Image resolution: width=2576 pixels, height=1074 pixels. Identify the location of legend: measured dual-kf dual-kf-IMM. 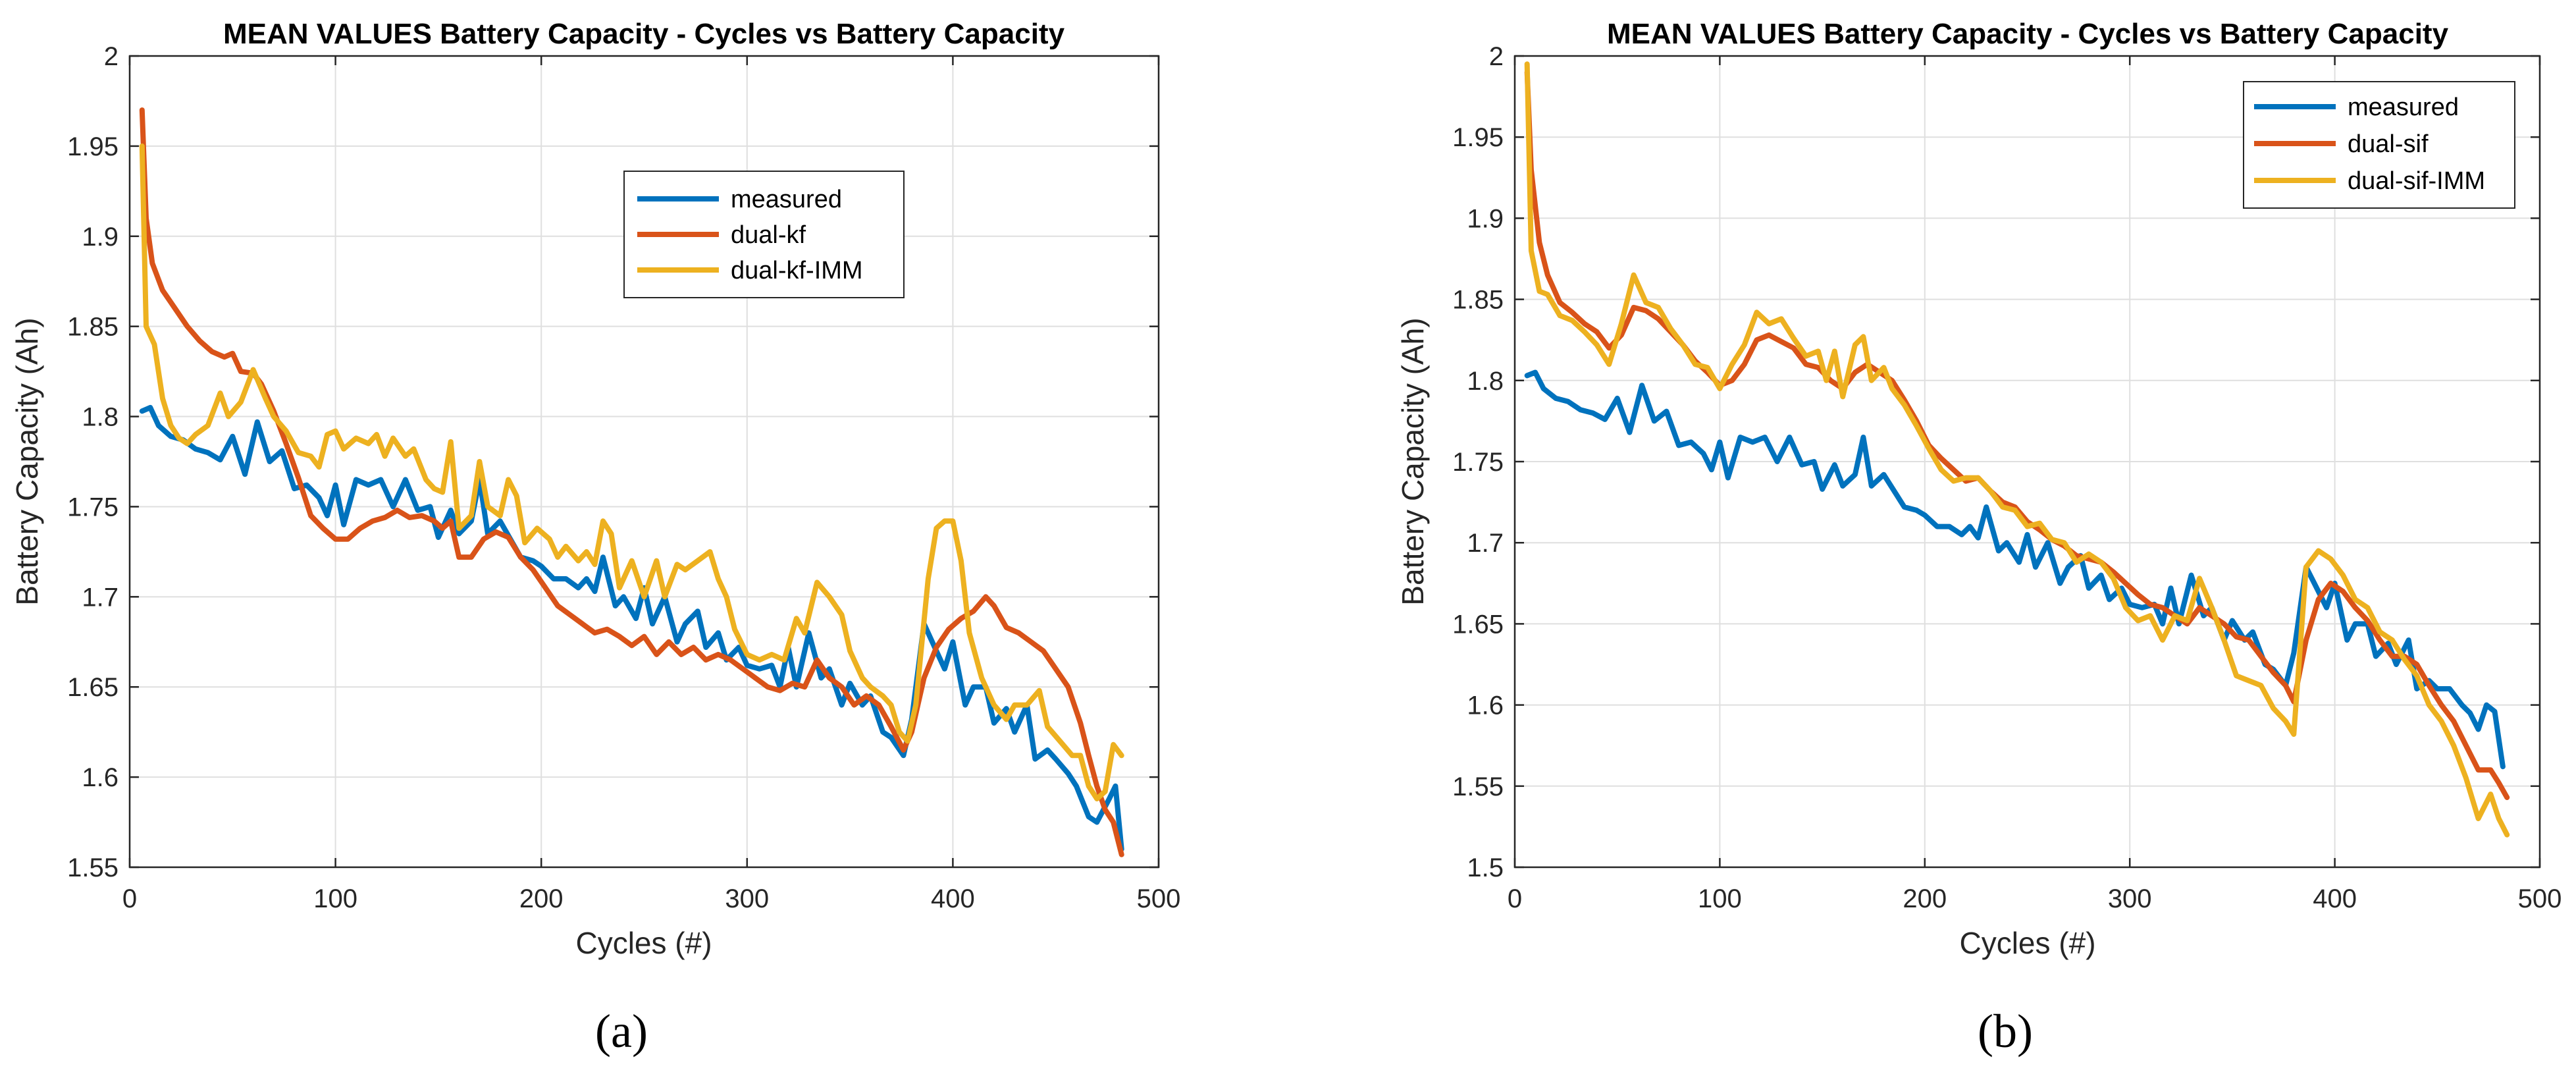
(764, 234).